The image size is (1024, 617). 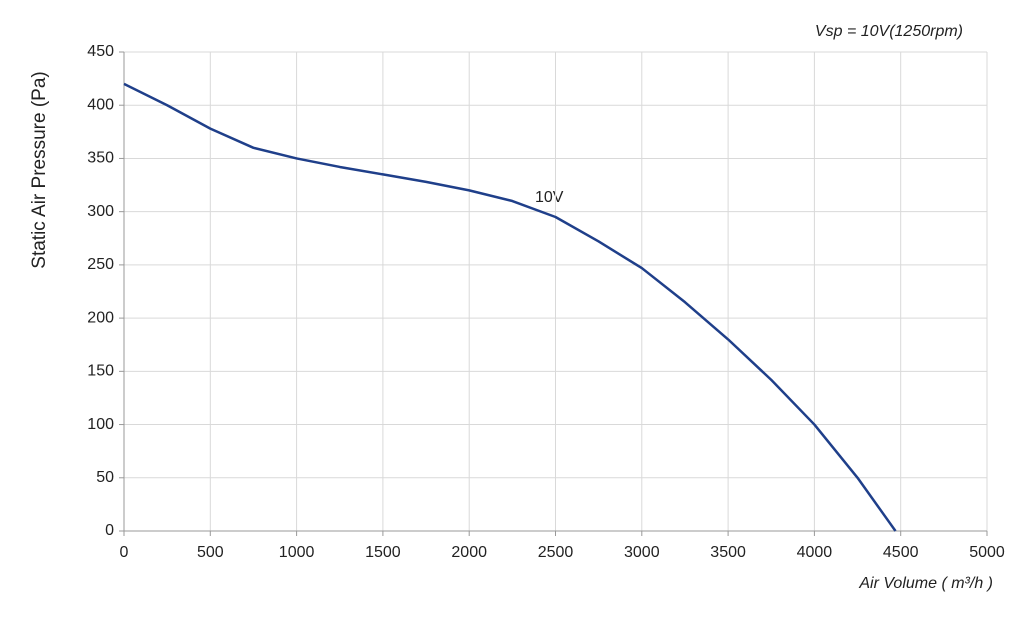 I want to click on y-tick-label: 250, so click(x=100, y=264).